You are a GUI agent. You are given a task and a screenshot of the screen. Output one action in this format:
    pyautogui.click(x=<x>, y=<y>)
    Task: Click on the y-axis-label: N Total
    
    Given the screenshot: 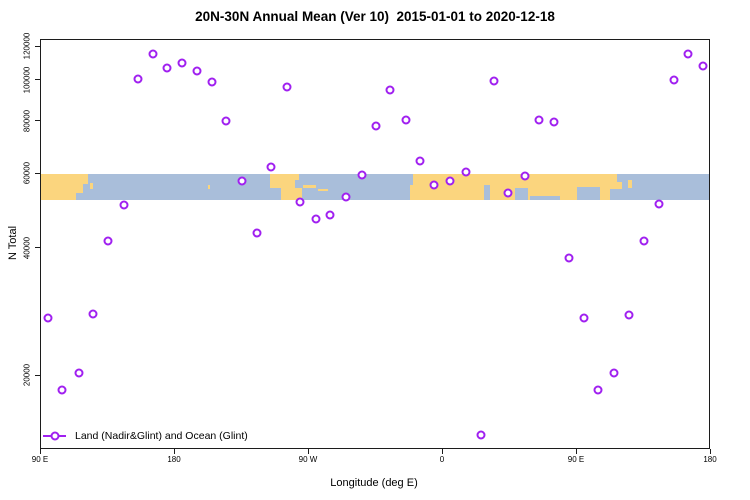 What is the action you would take?
    pyautogui.click(x=13, y=243)
    